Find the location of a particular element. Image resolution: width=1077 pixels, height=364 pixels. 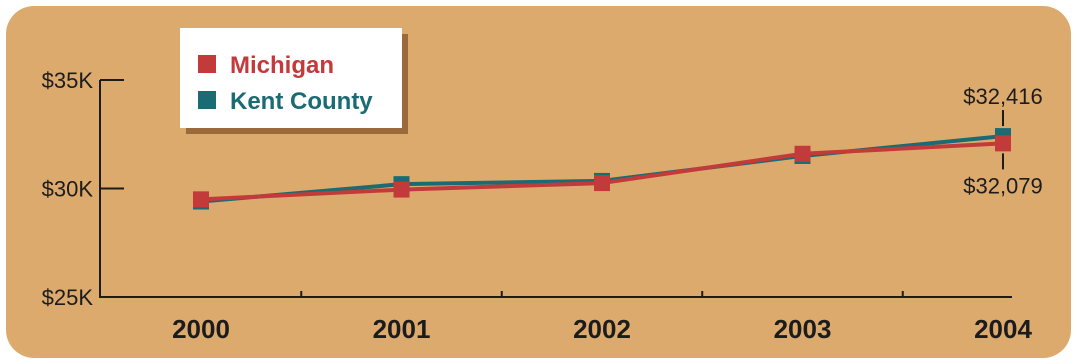

y-ticks: $25K $30K $35K is located at coordinates (83, 189).